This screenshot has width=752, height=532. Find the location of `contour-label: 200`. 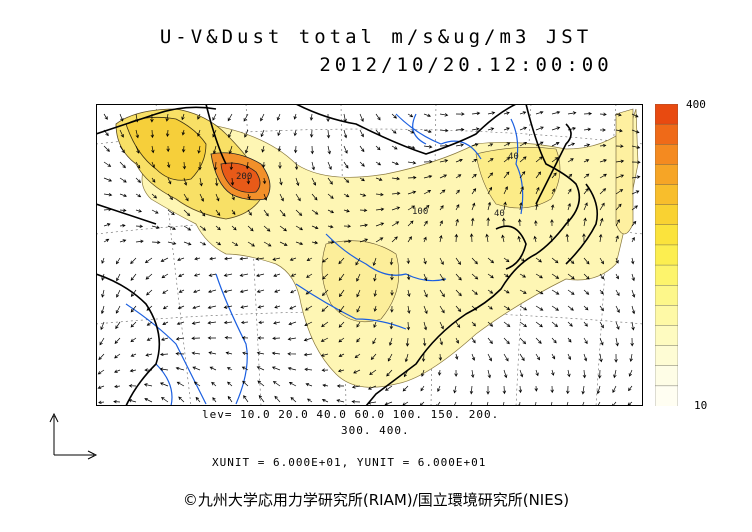

contour-label: 200 is located at coordinates (244, 177).